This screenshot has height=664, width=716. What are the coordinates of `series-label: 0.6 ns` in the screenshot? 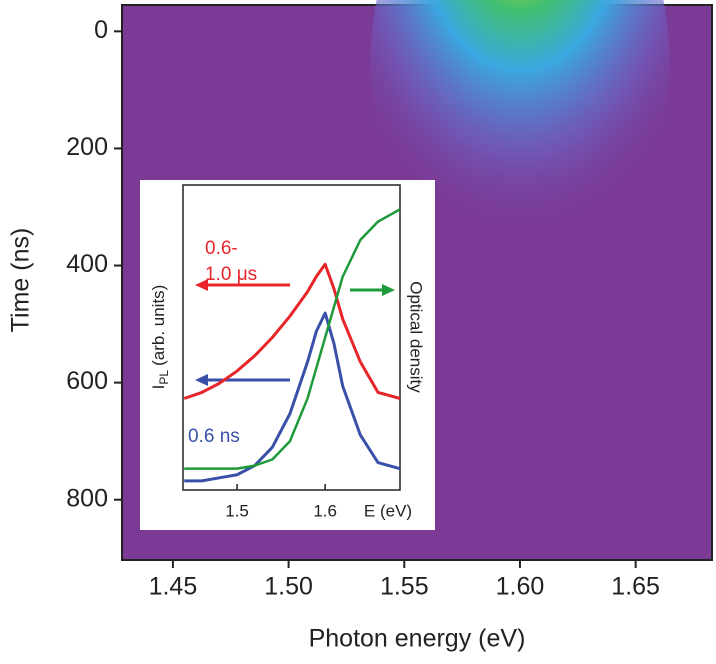 It's located at (214, 436).